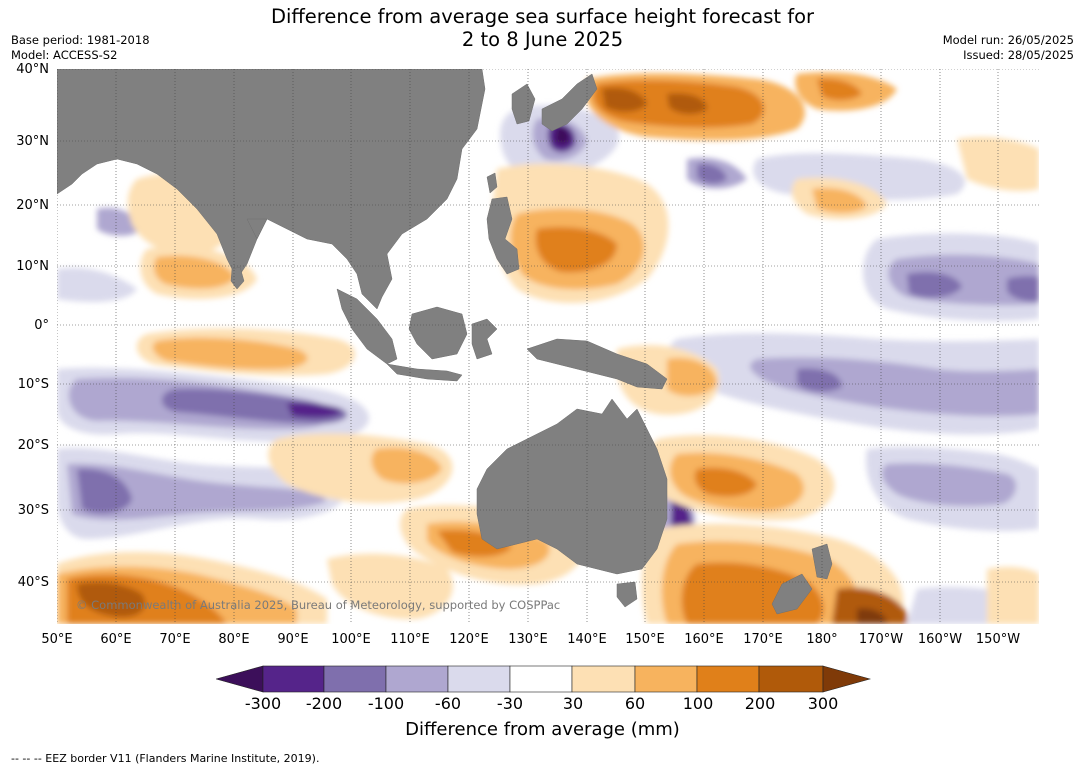  Describe the element at coordinates (116, 639) in the screenshot. I see `lon-label-60e: 60°E` at that location.